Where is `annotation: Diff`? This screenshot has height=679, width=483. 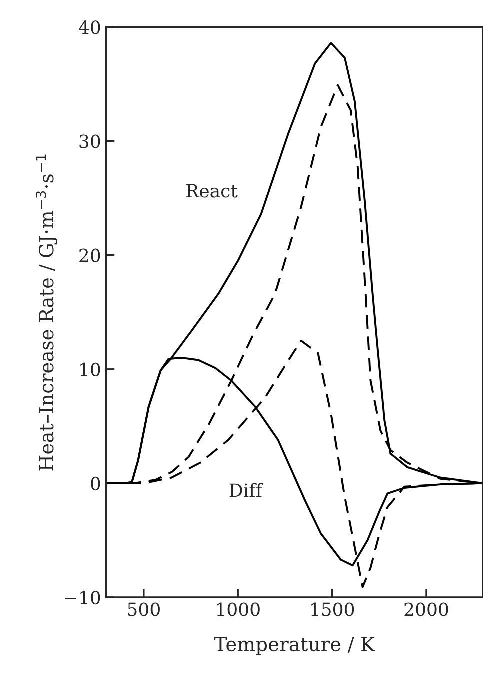
annotation: Diff is located at coordinates (247, 490).